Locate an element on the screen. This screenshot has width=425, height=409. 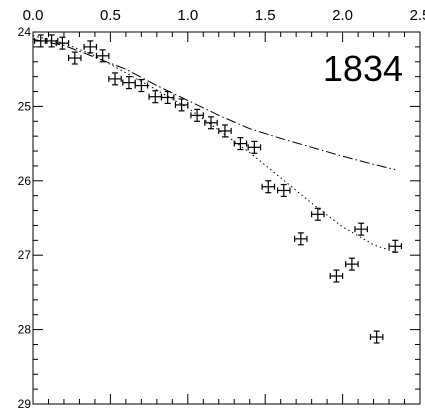
y-tick-label: 29 is located at coordinates (25, 403).